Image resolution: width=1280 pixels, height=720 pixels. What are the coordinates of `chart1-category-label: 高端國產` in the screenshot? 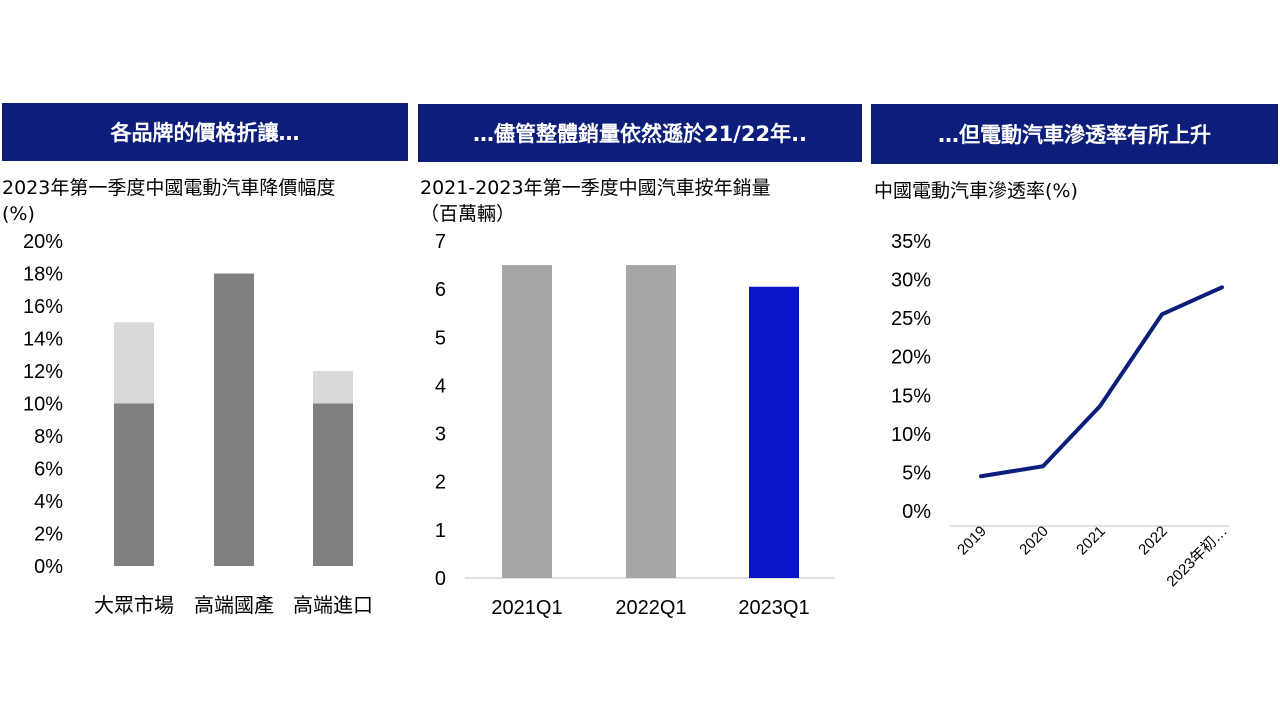 It's located at (234, 605).